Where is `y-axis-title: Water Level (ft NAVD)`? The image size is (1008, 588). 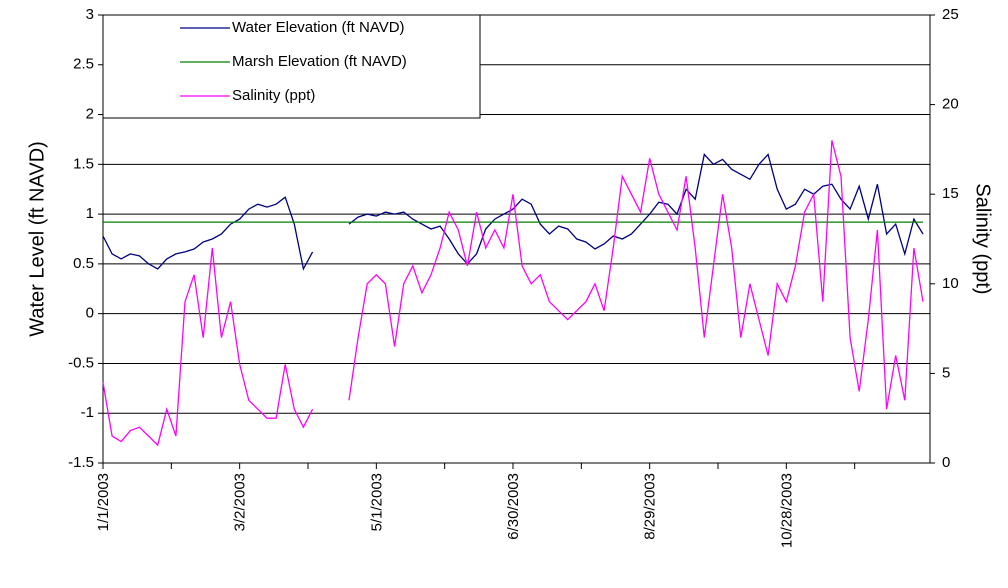
y-axis-title: Water Level (ft NAVD) is located at coordinates (37, 239).